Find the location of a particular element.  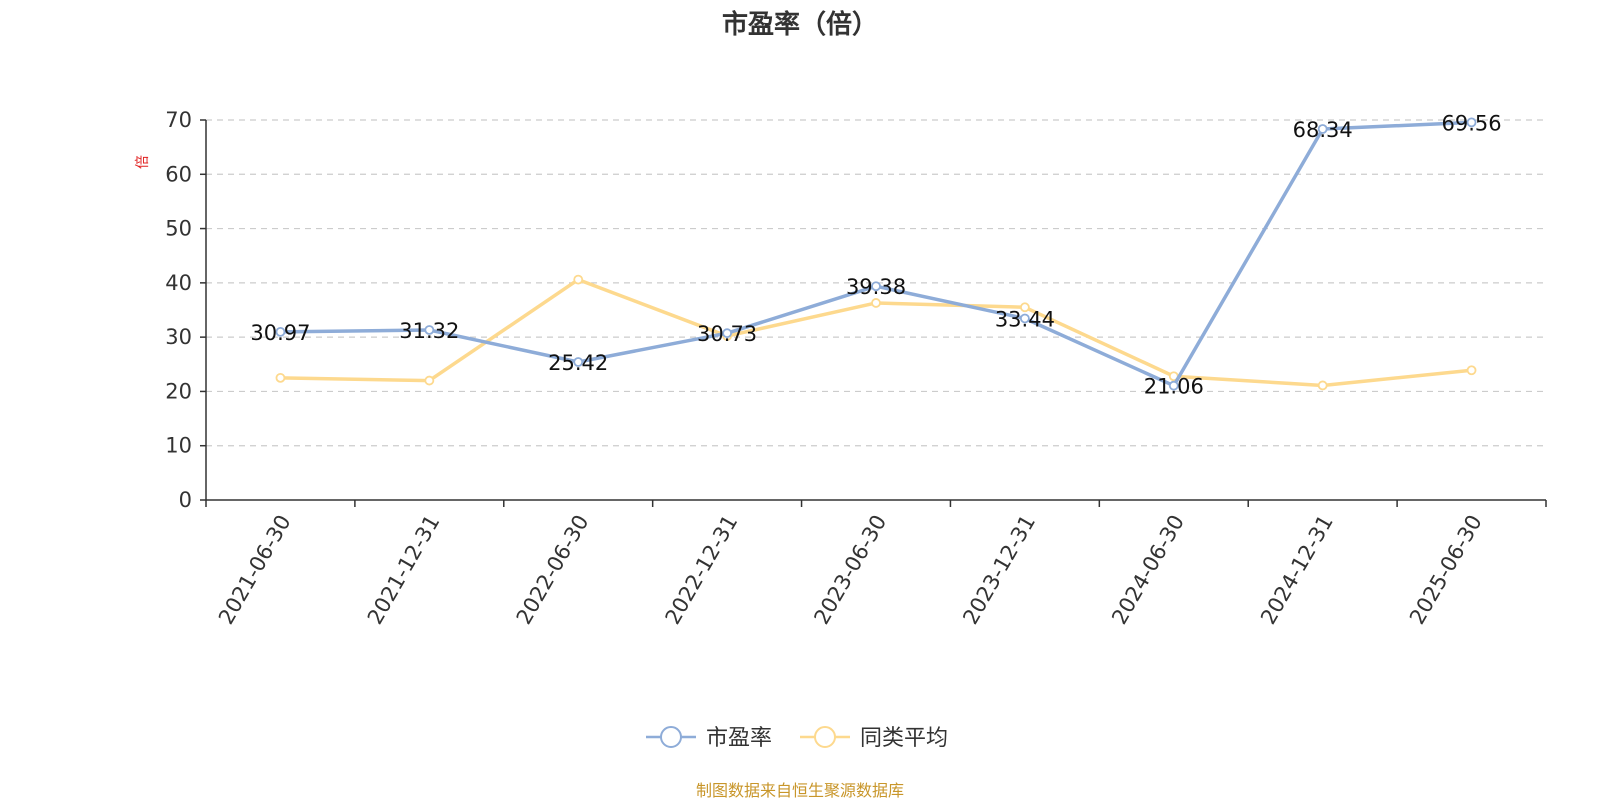

pe-ratio-data-label: 39.38 is located at coordinates (876, 287).